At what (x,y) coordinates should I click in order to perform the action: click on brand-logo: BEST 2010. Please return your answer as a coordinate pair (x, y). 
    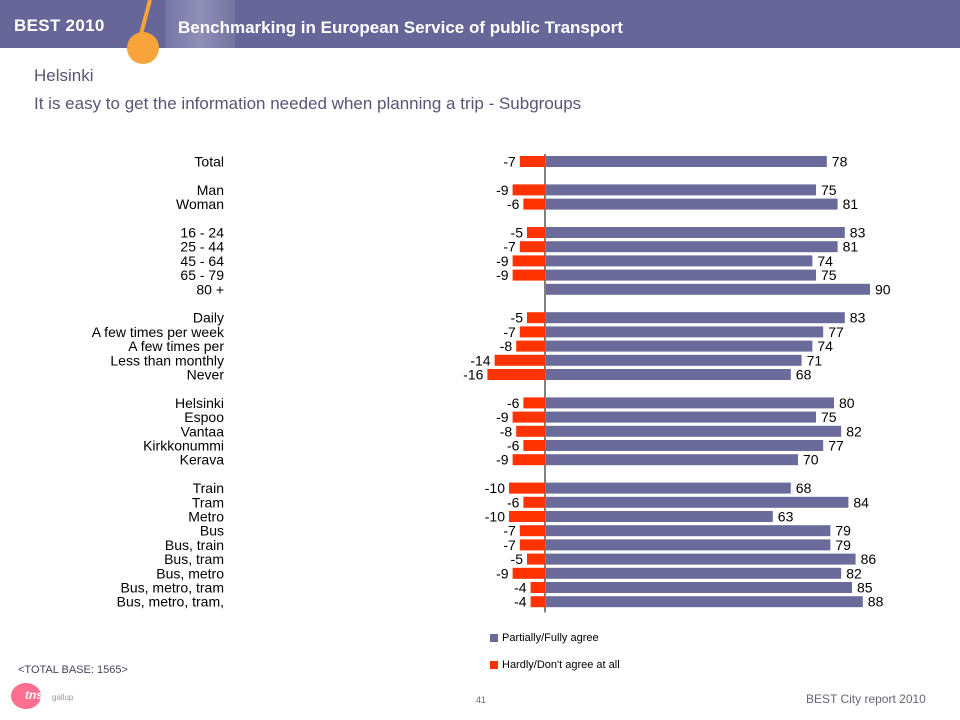
    Looking at the image, I should click on (59, 25).